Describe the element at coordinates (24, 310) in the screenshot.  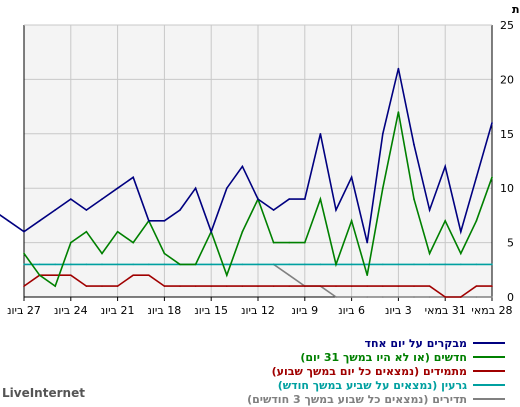
I see `x-tick-label: 27 ביונ` at that location.